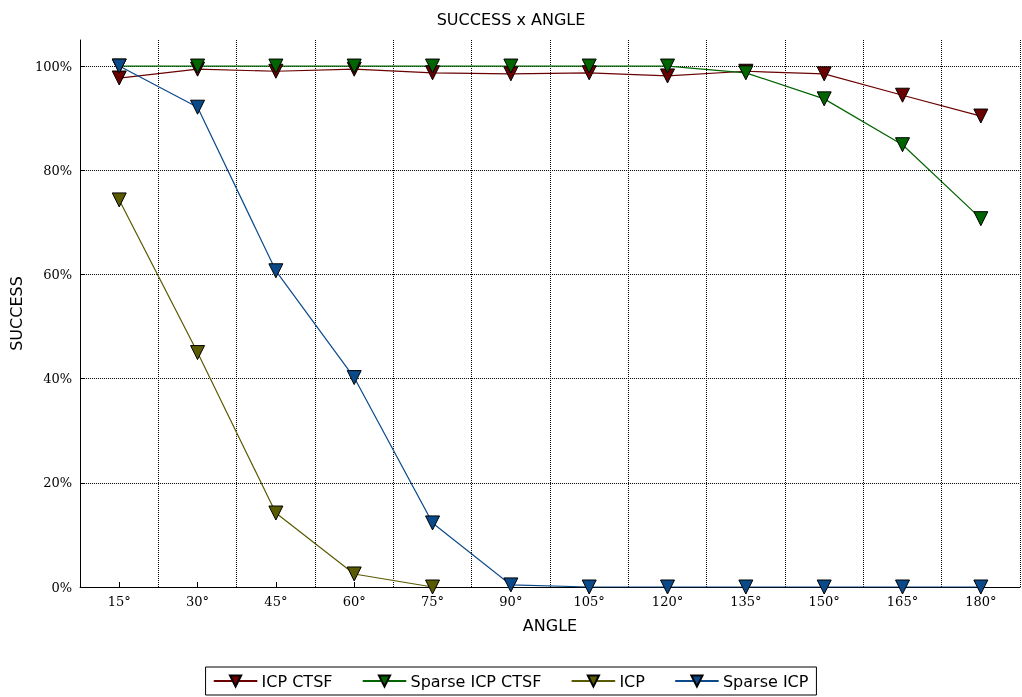 Image resolution: width=1022 pixels, height=697 pixels. What do you see at coordinates (433, 601) in the screenshot?
I see `x-tick-label: 75°` at bounding box center [433, 601].